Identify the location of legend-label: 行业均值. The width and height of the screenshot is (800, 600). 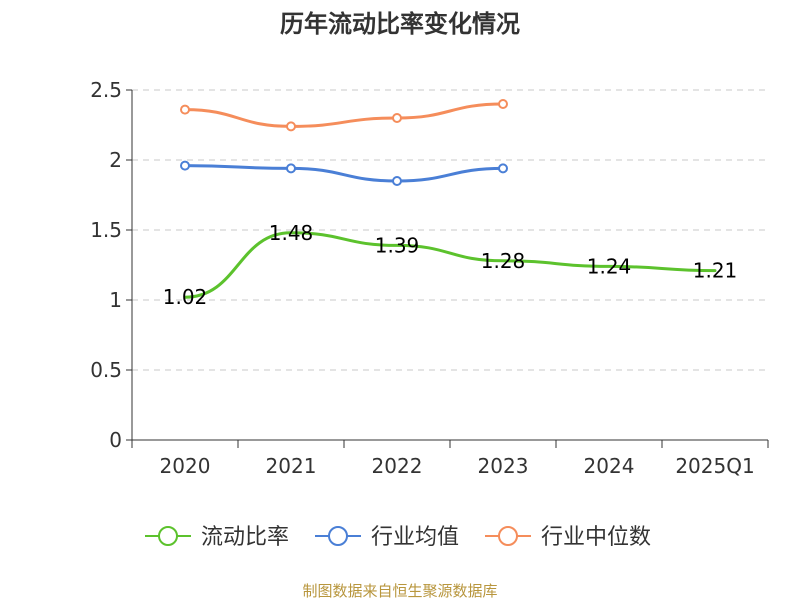
(415, 537).